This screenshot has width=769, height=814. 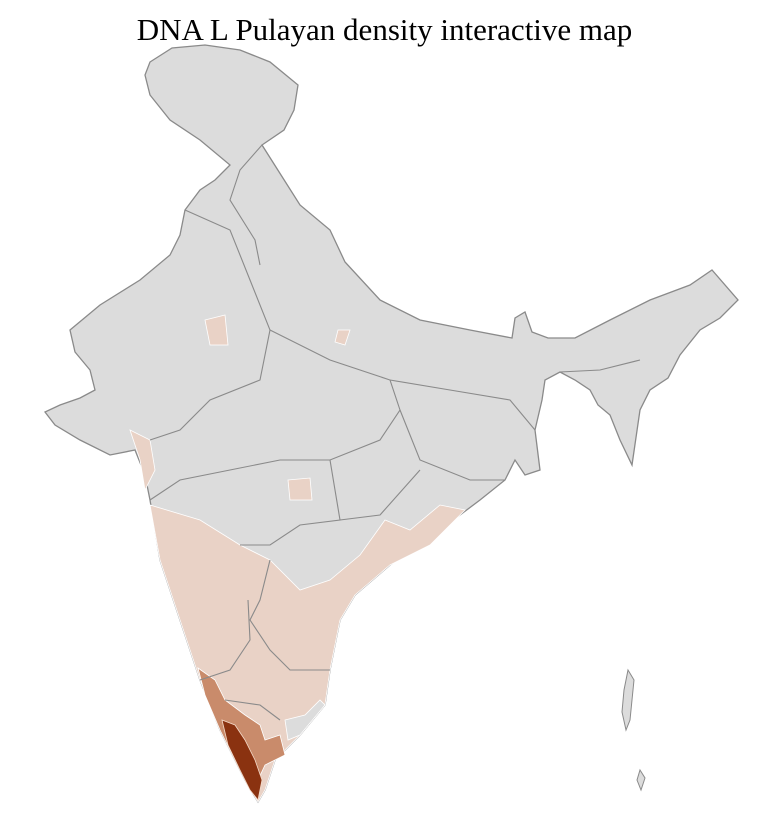 I want to click on region-medium, so click(x=241, y=724).